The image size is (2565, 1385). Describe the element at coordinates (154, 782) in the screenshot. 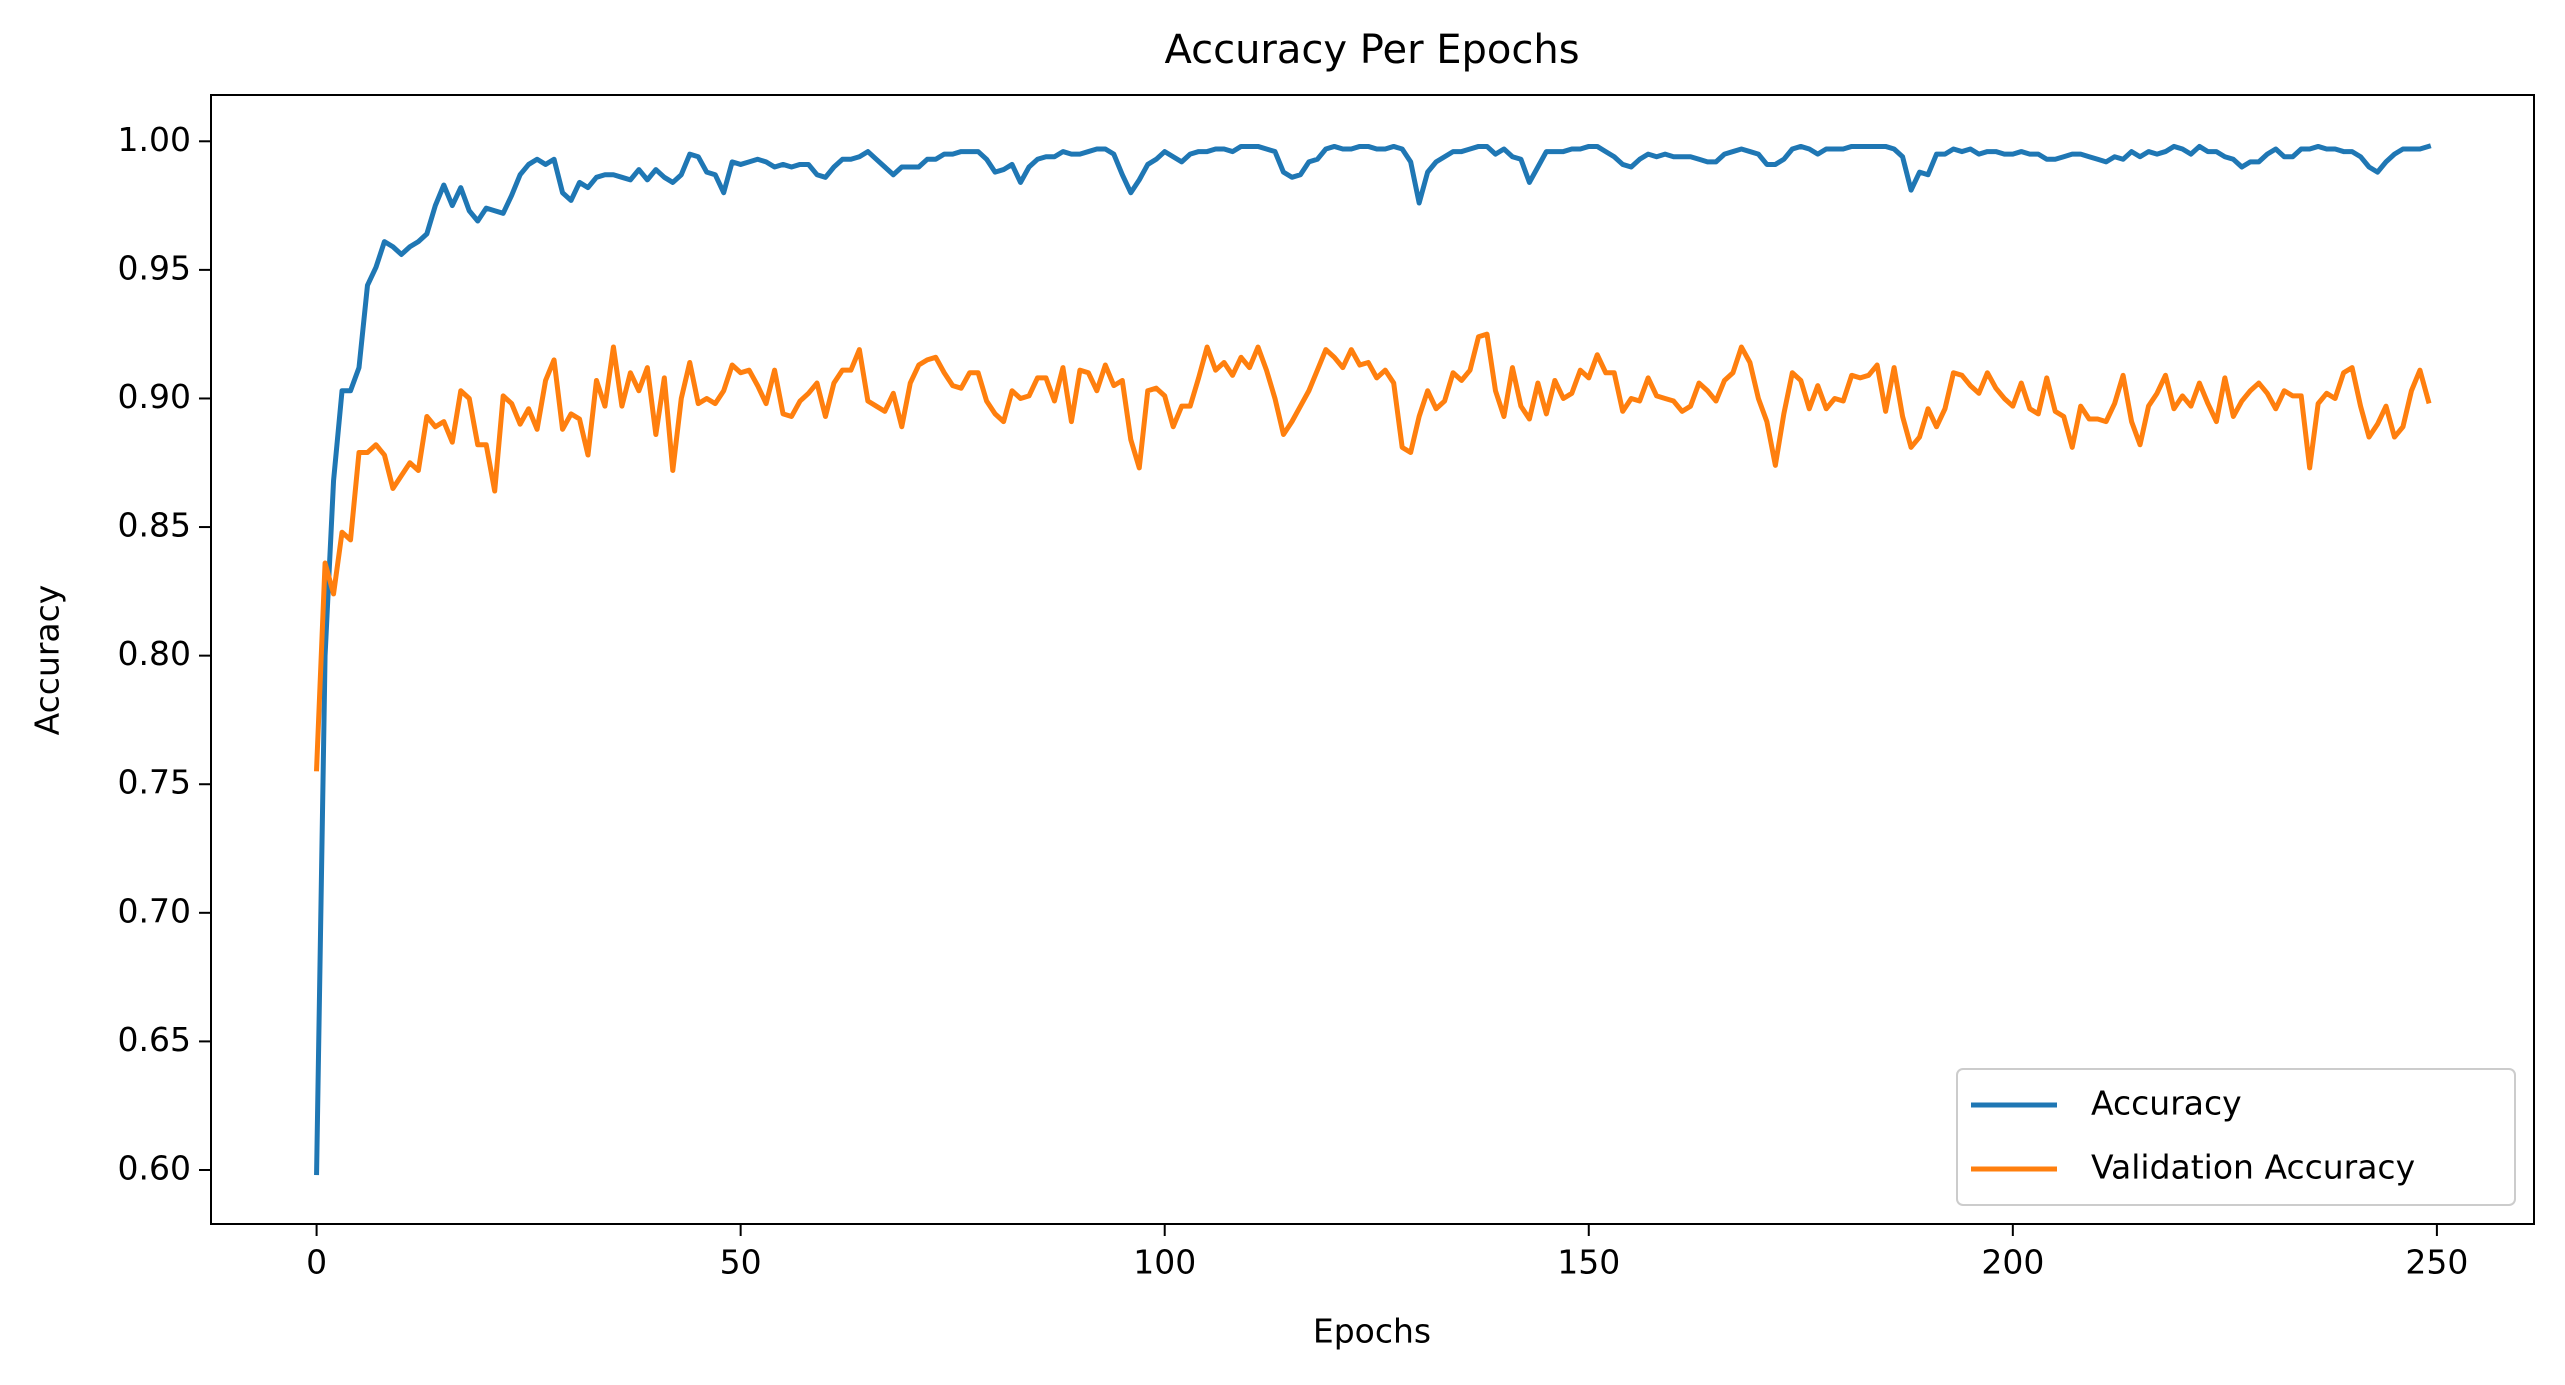

I see `y-tick-label: 0.75` at that location.